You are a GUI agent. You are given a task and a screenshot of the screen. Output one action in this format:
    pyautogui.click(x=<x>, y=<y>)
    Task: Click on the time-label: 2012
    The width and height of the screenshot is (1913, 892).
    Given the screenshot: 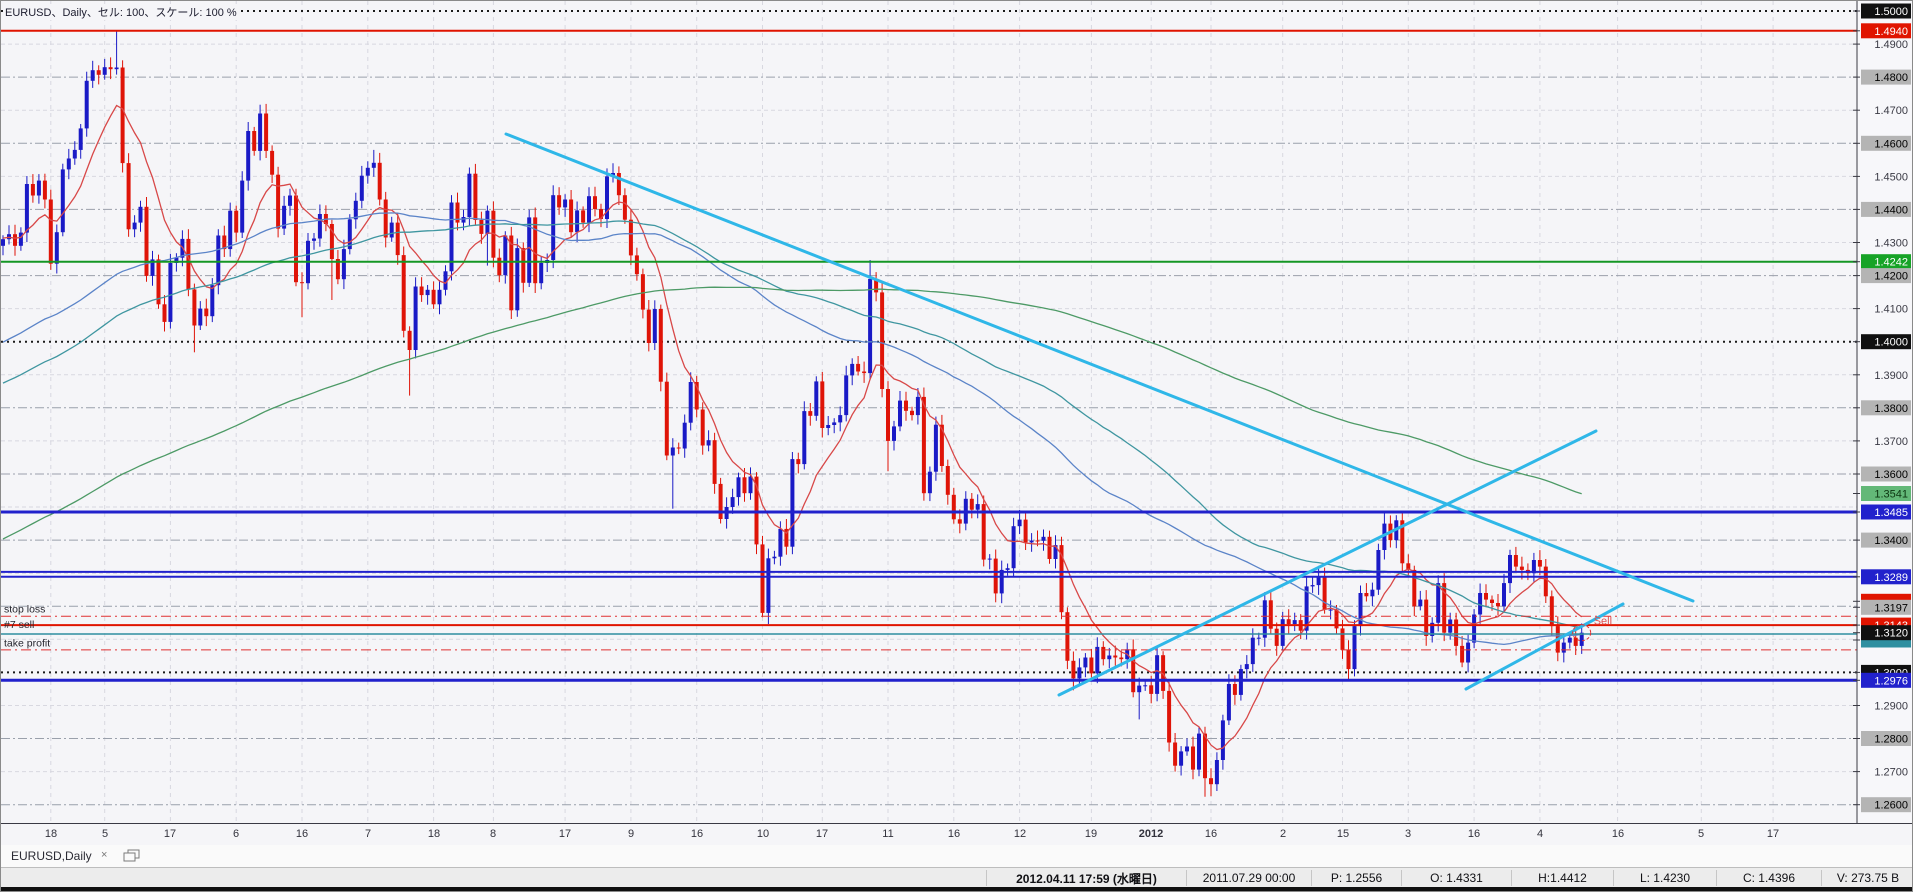 What is the action you would take?
    pyautogui.click(x=1151, y=834)
    